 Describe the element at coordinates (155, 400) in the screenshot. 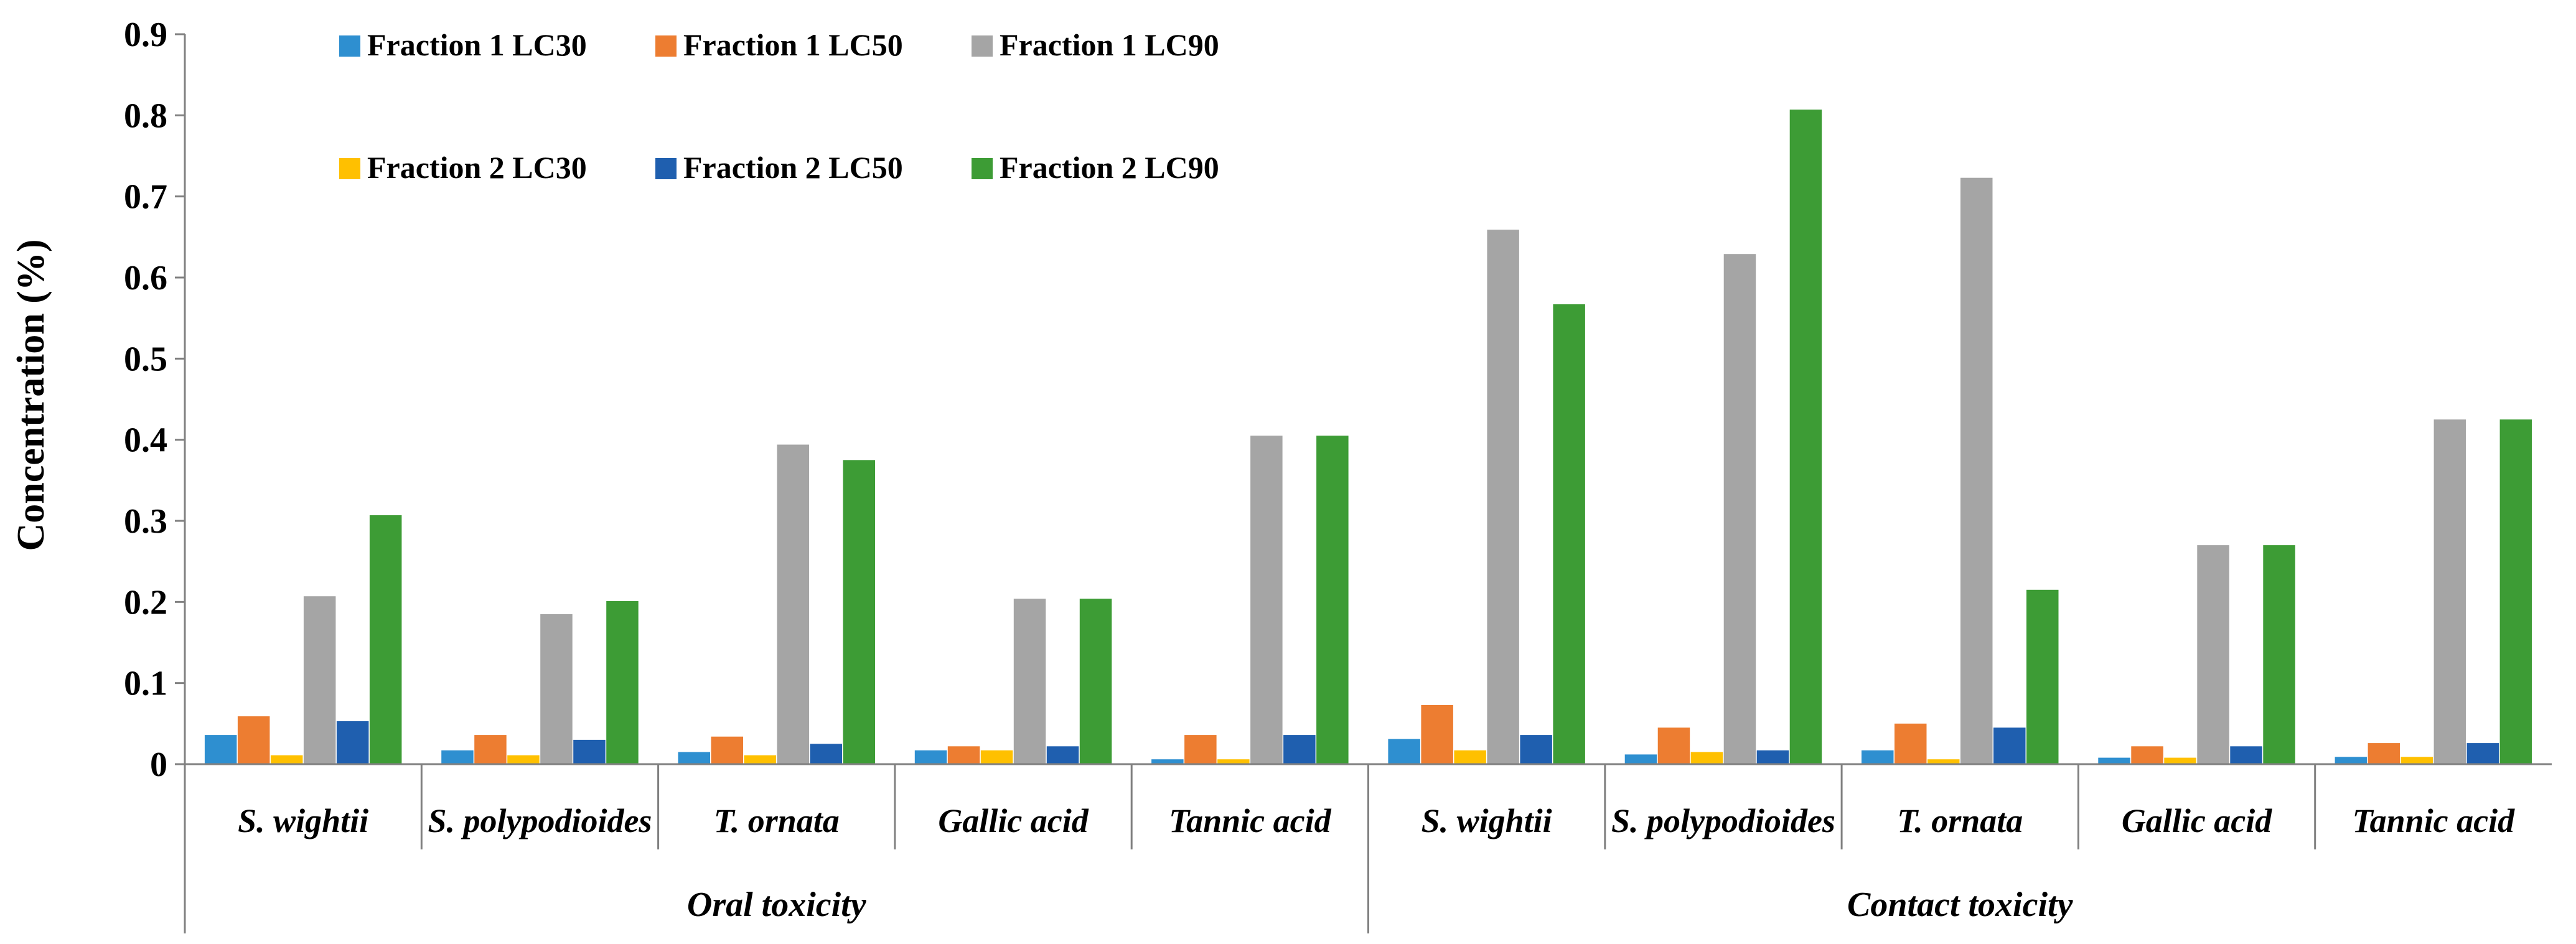

I see `y-axis: 0 0.1 0.2 0.3 0.4 0.5 0.6 0.7 0.8 0.9` at that location.